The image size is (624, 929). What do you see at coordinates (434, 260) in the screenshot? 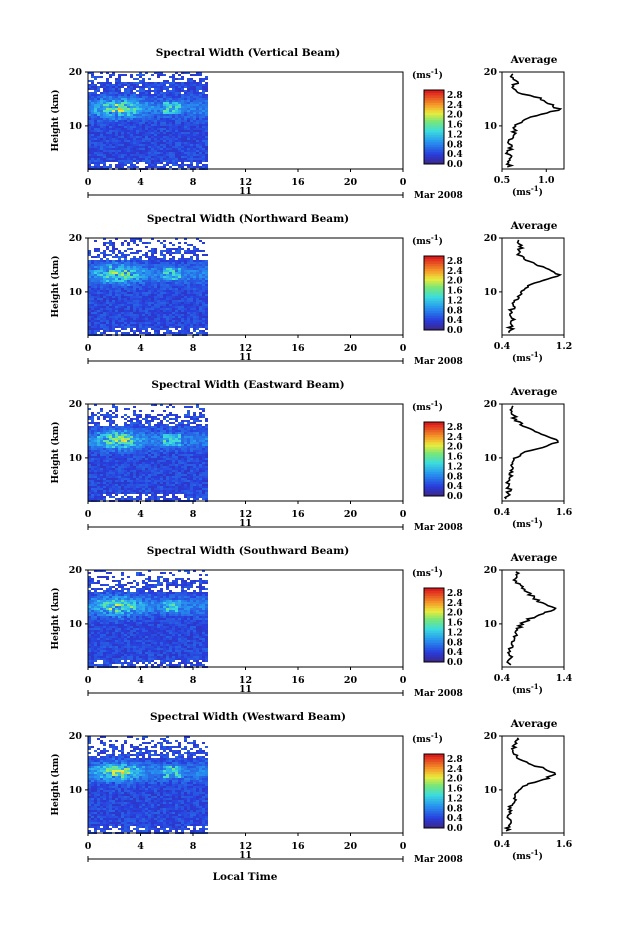
I see `colorbar-step` at bounding box center [434, 260].